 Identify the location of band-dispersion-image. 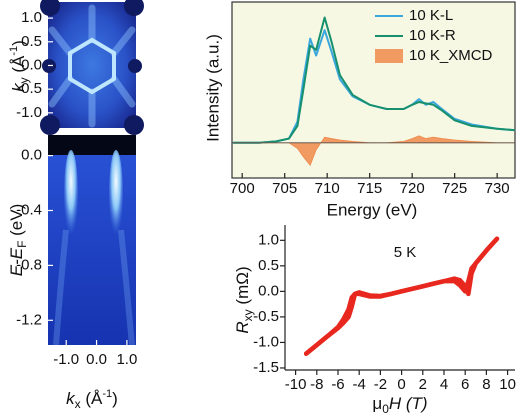
(92, 240).